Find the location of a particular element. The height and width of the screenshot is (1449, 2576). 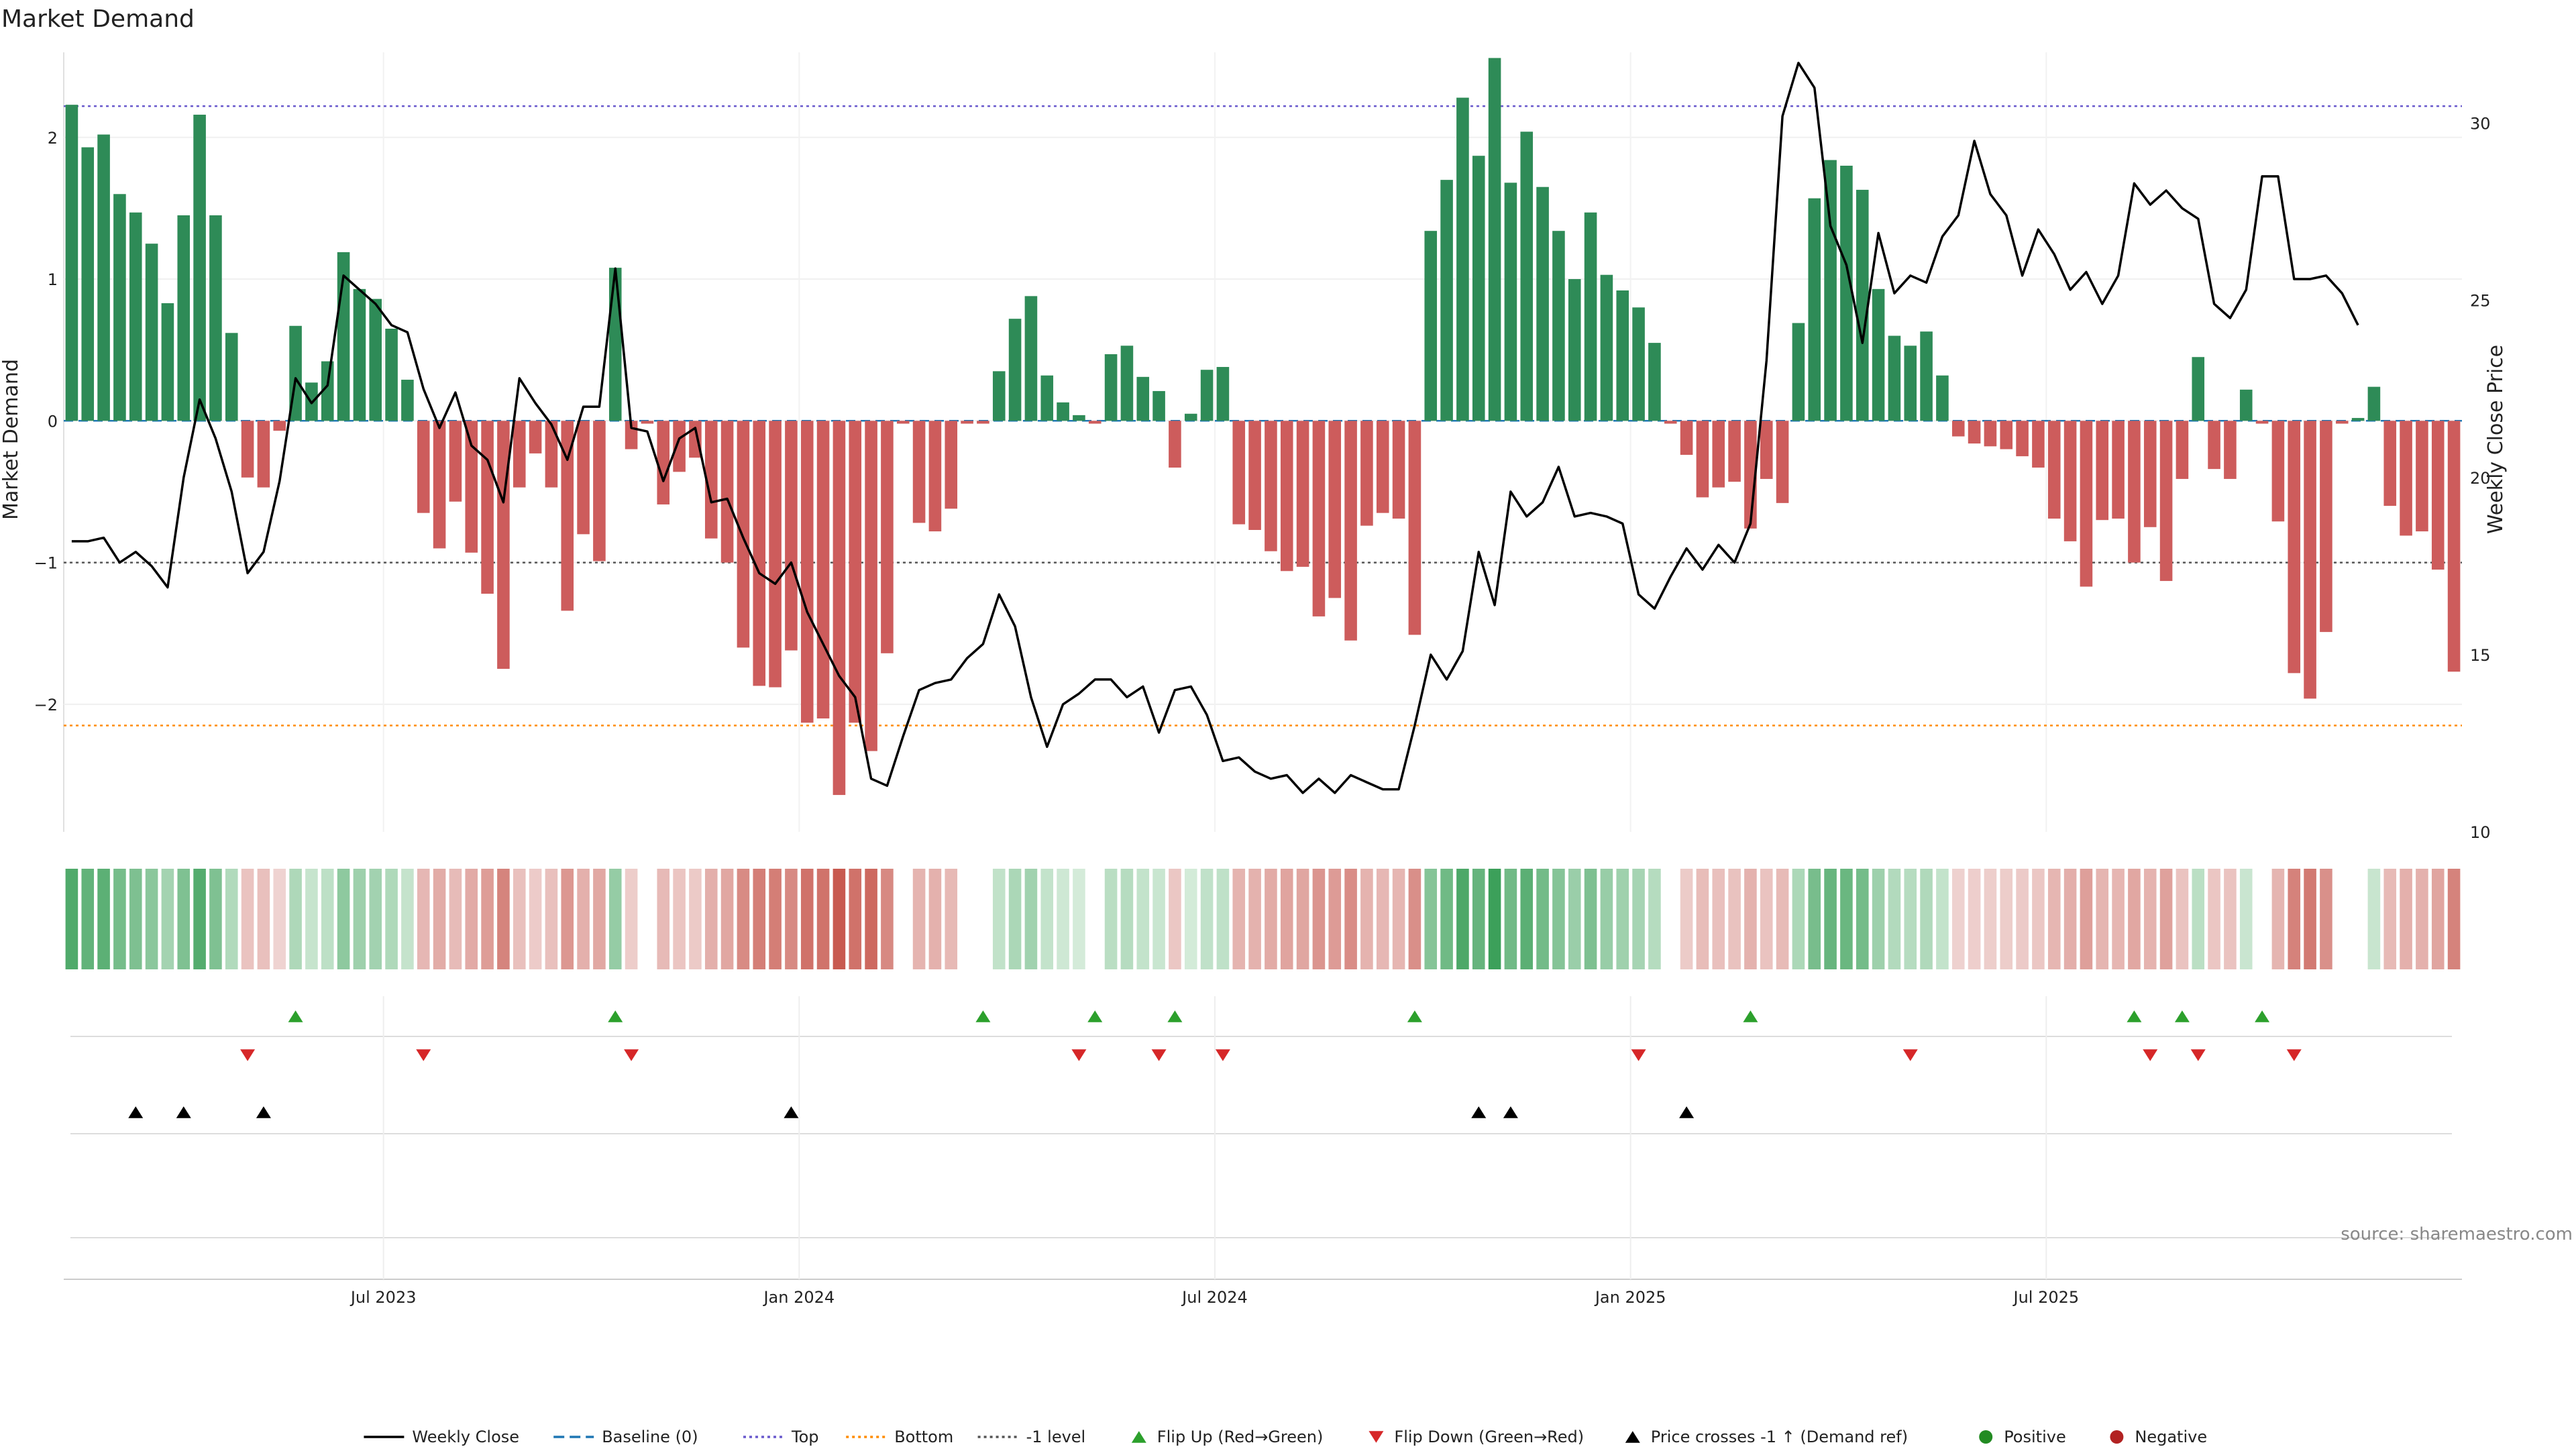

right-tick-label: 15 is located at coordinates (2480, 655).